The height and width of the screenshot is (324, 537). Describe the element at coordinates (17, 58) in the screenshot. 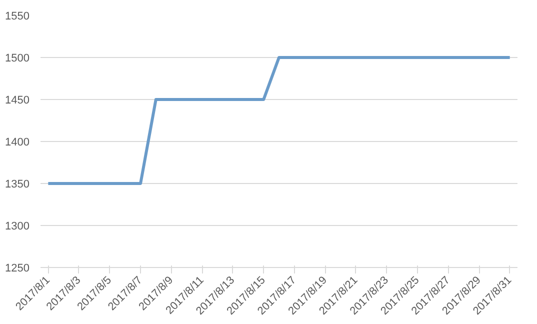

I see `y-tick-label: 1500` at that location.